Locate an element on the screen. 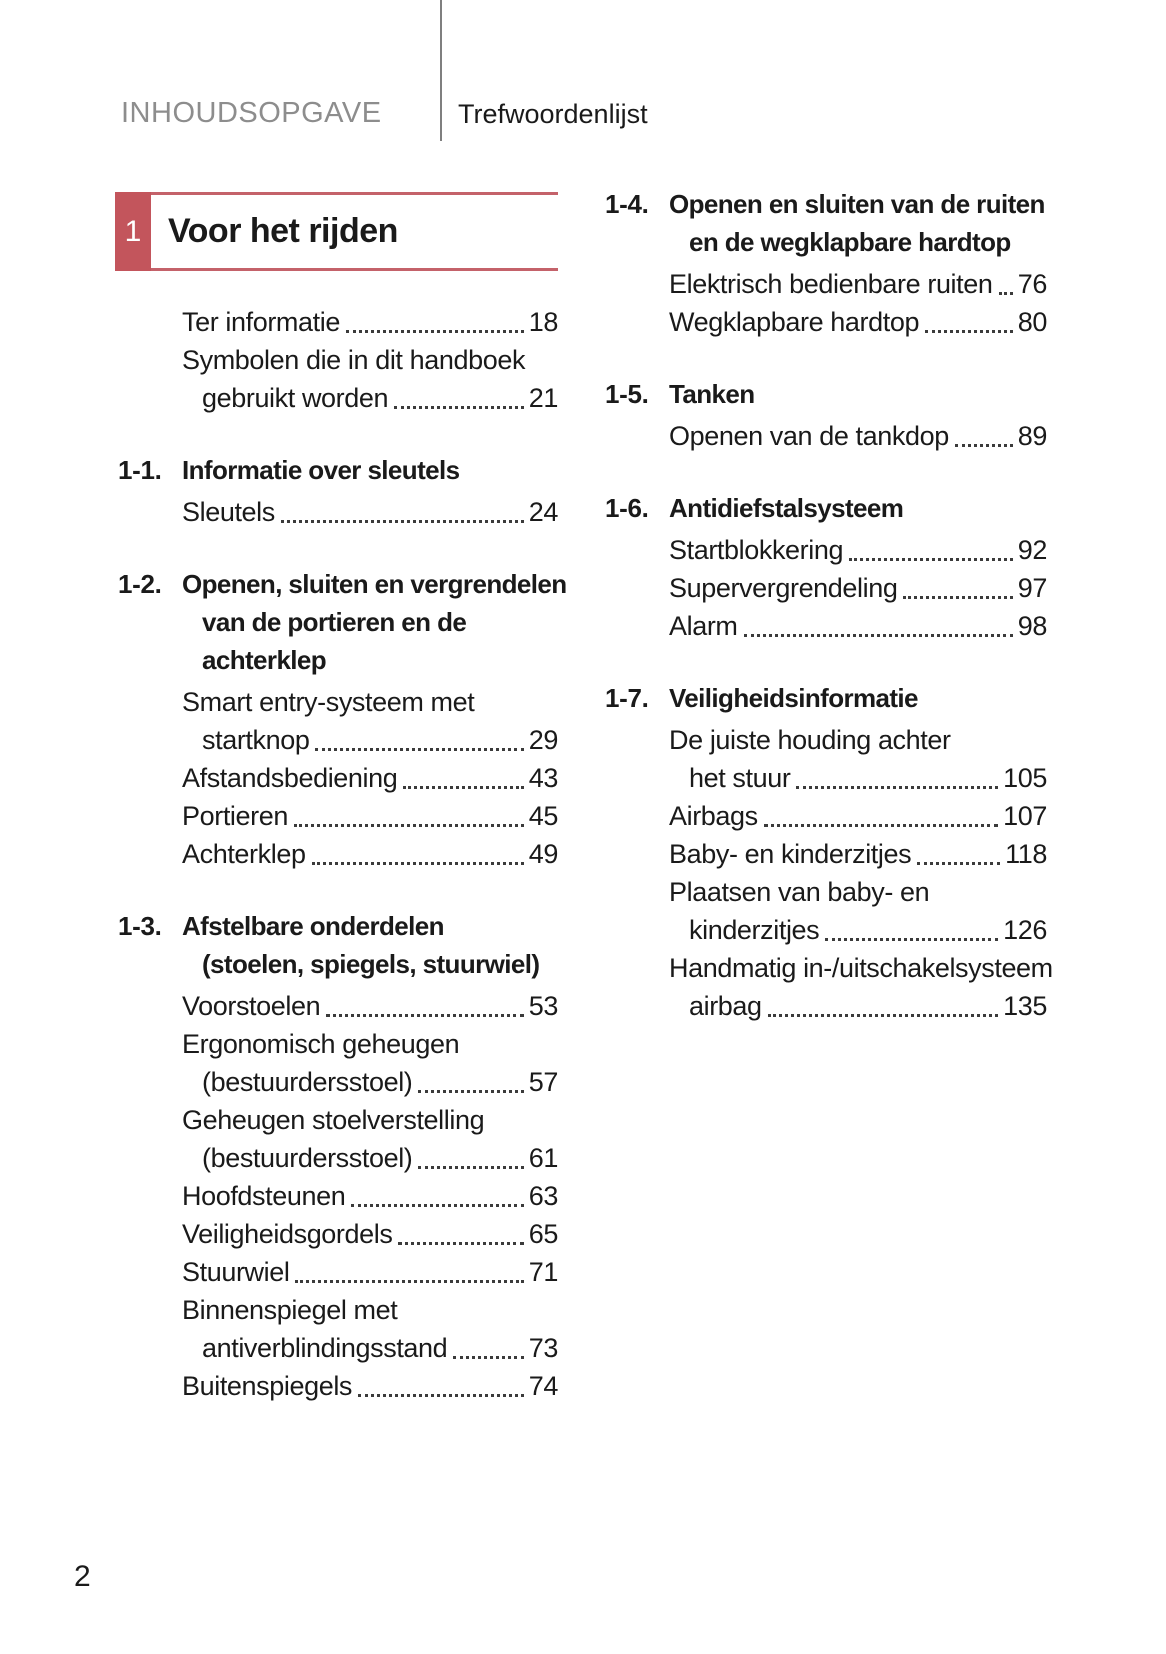 Image resolution: width=1166 pixels, height=1654 pixels. entry-last-line: Elektrisch bedienbare ruiten 76 is located at coordinates (858, 284).